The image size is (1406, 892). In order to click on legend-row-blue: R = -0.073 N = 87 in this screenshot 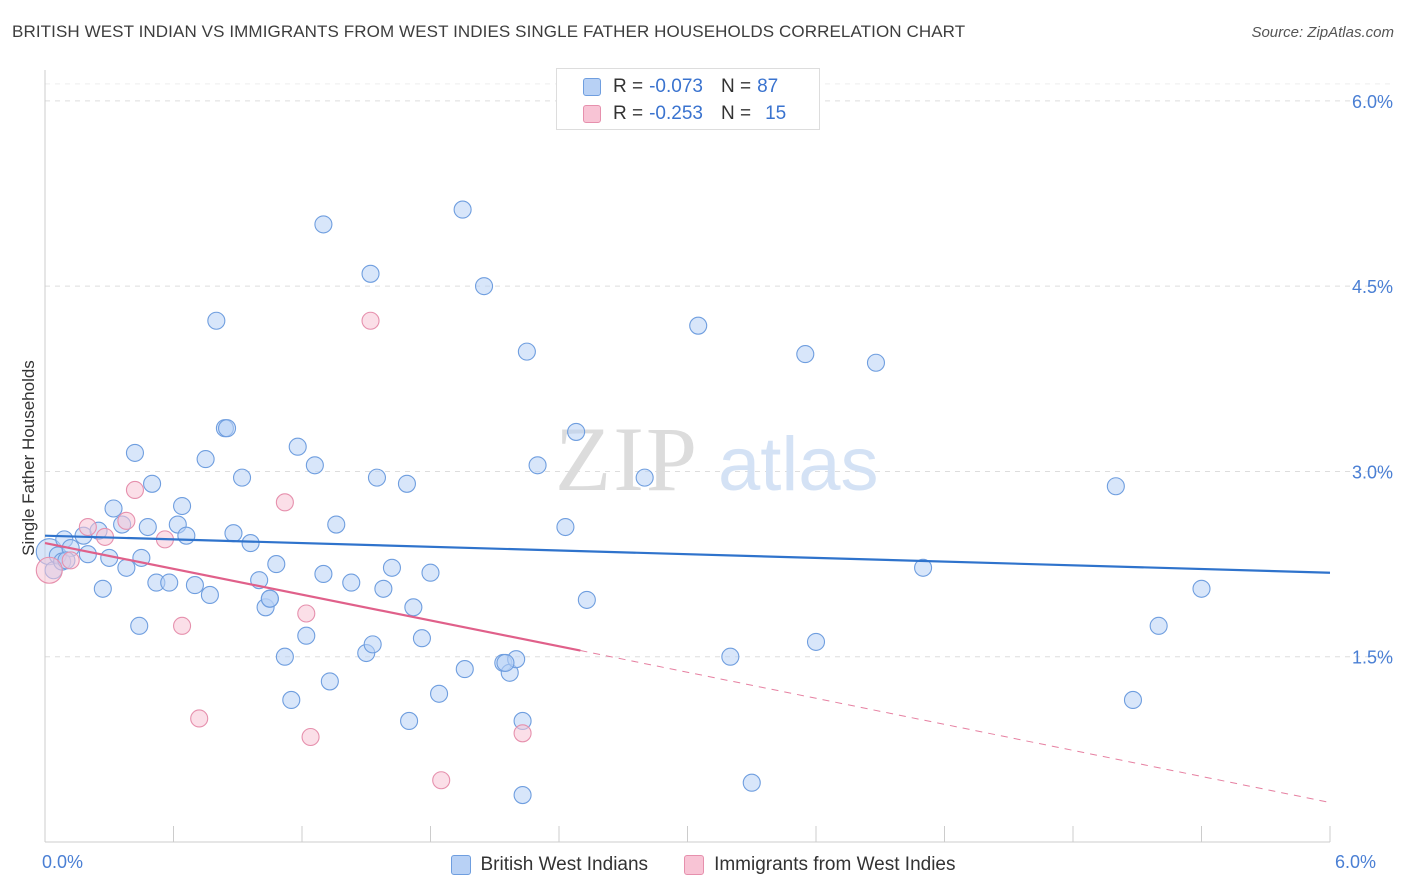, I will do `click(680, 87)`.